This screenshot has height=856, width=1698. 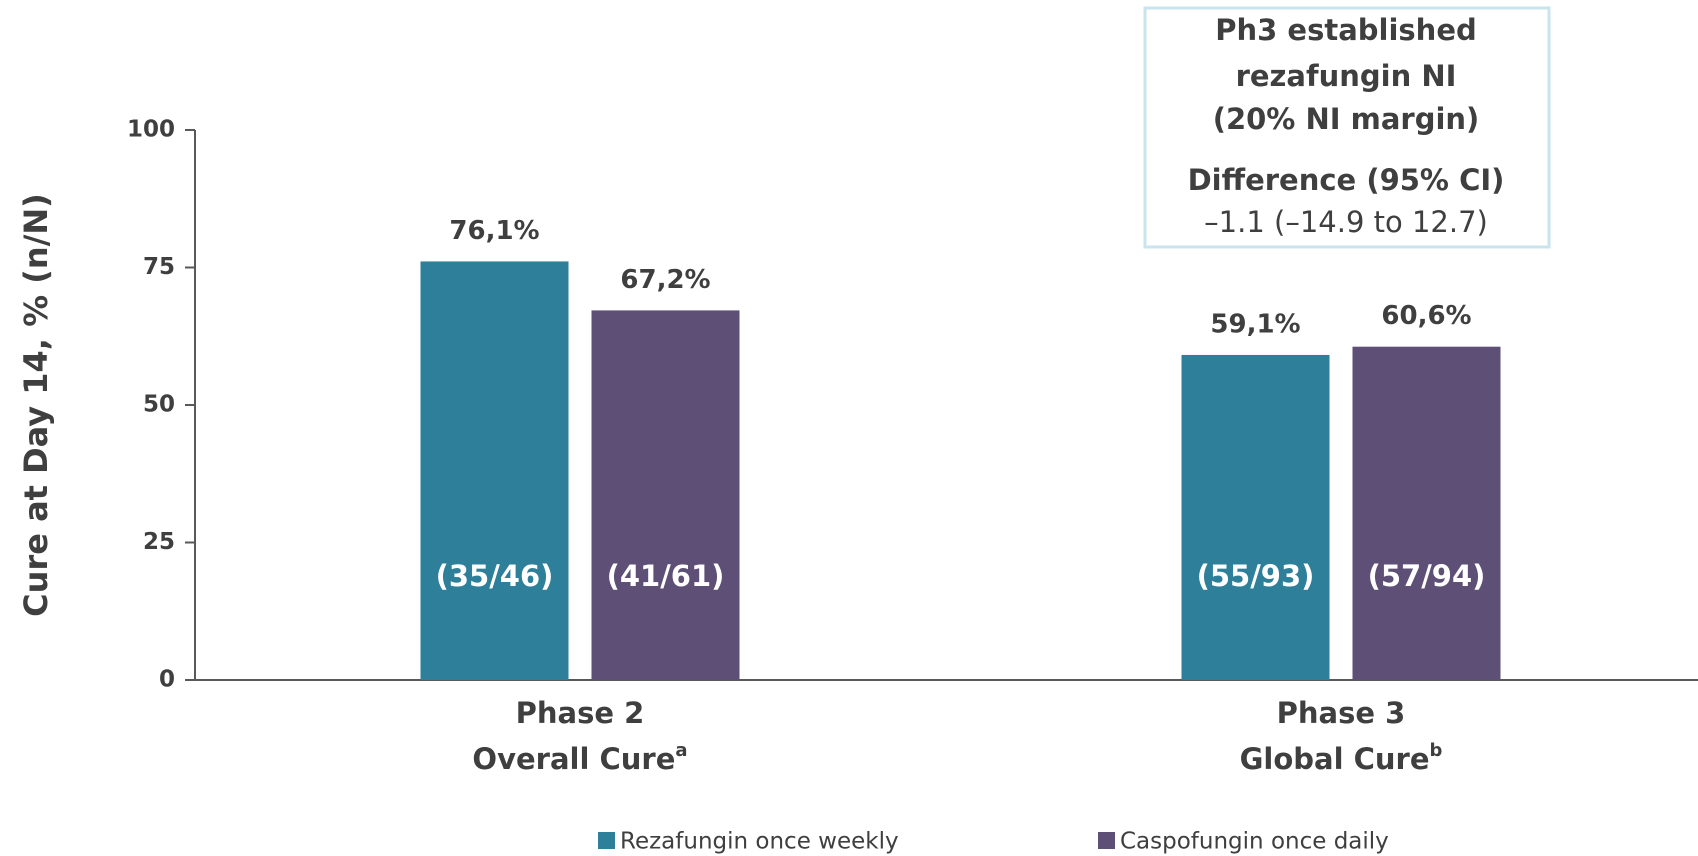 I want to click on legend-label: Rezafungin once weekly, so click(x=759, y=842).